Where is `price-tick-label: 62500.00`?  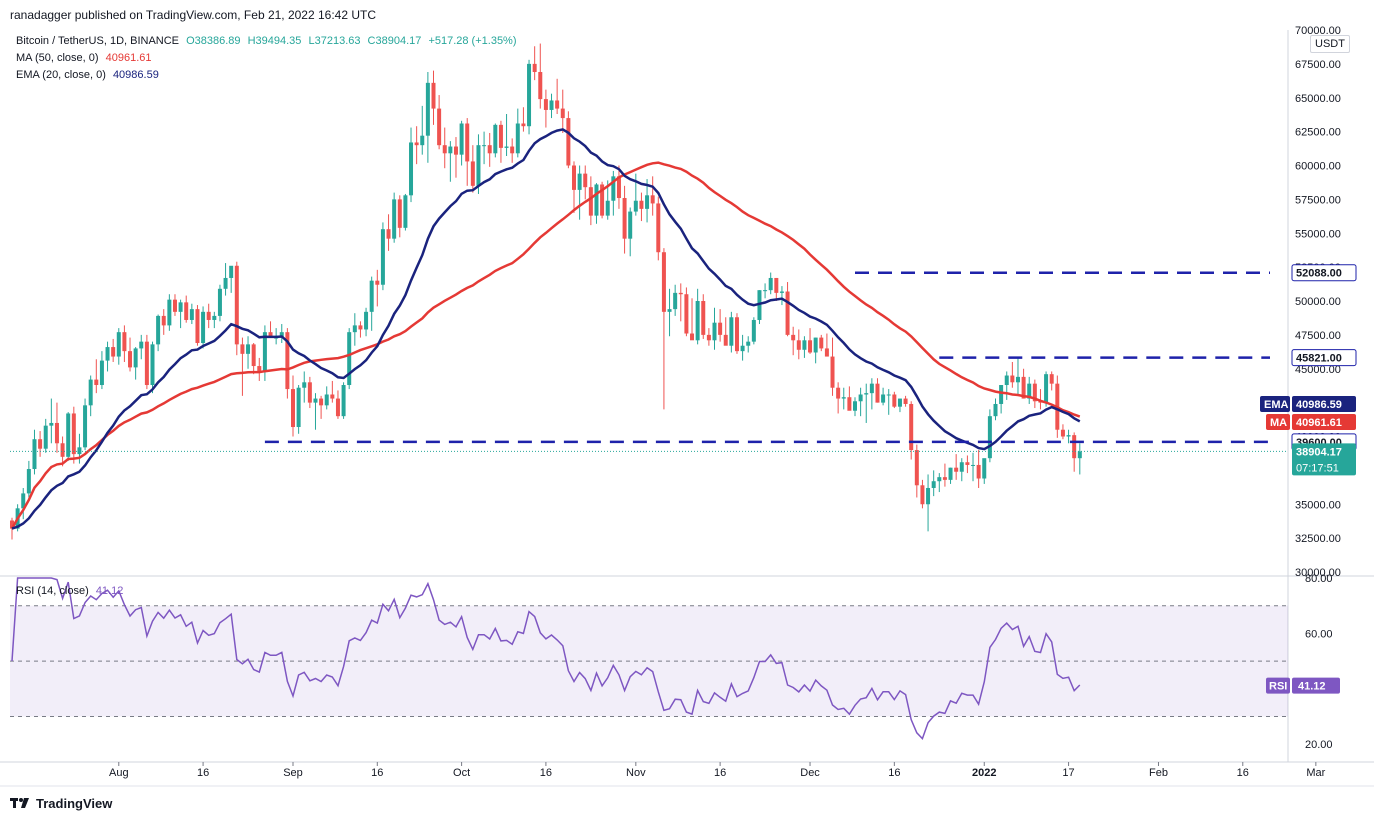
price-tick-label: 62500.00 is located at coordinates (1318, 133).